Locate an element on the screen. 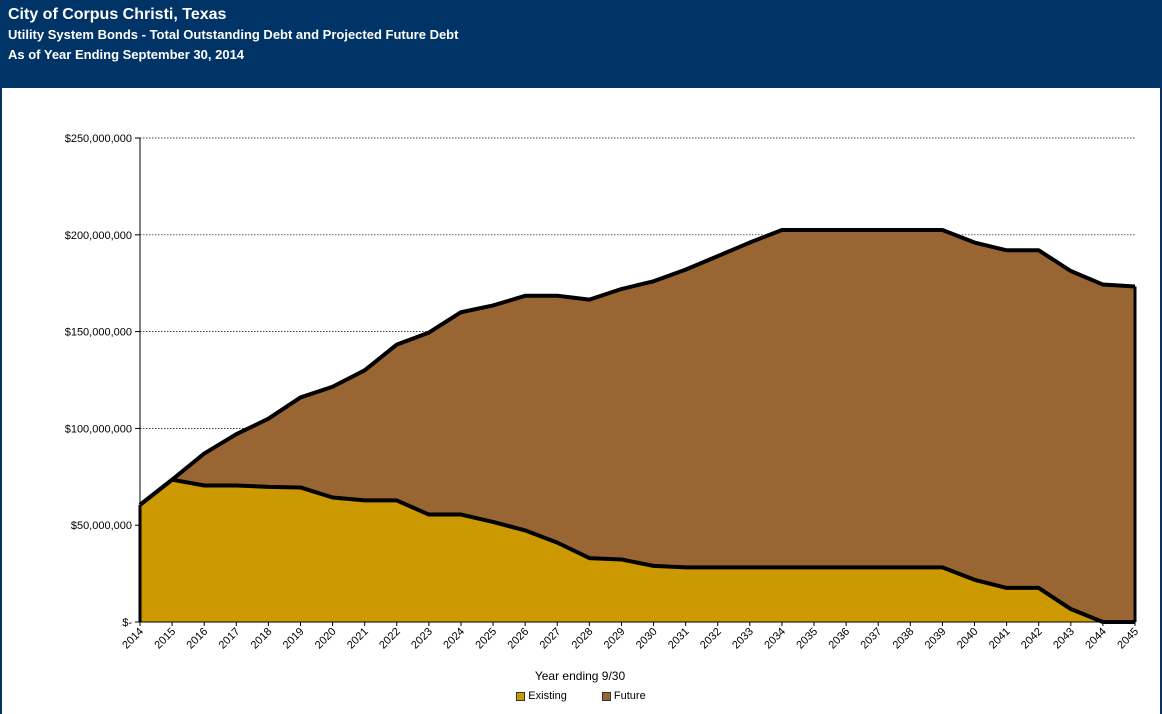 The width and height of the screenshot is (1162, 714). x-tick-label: 2020 is located at coordinates (326, 639).